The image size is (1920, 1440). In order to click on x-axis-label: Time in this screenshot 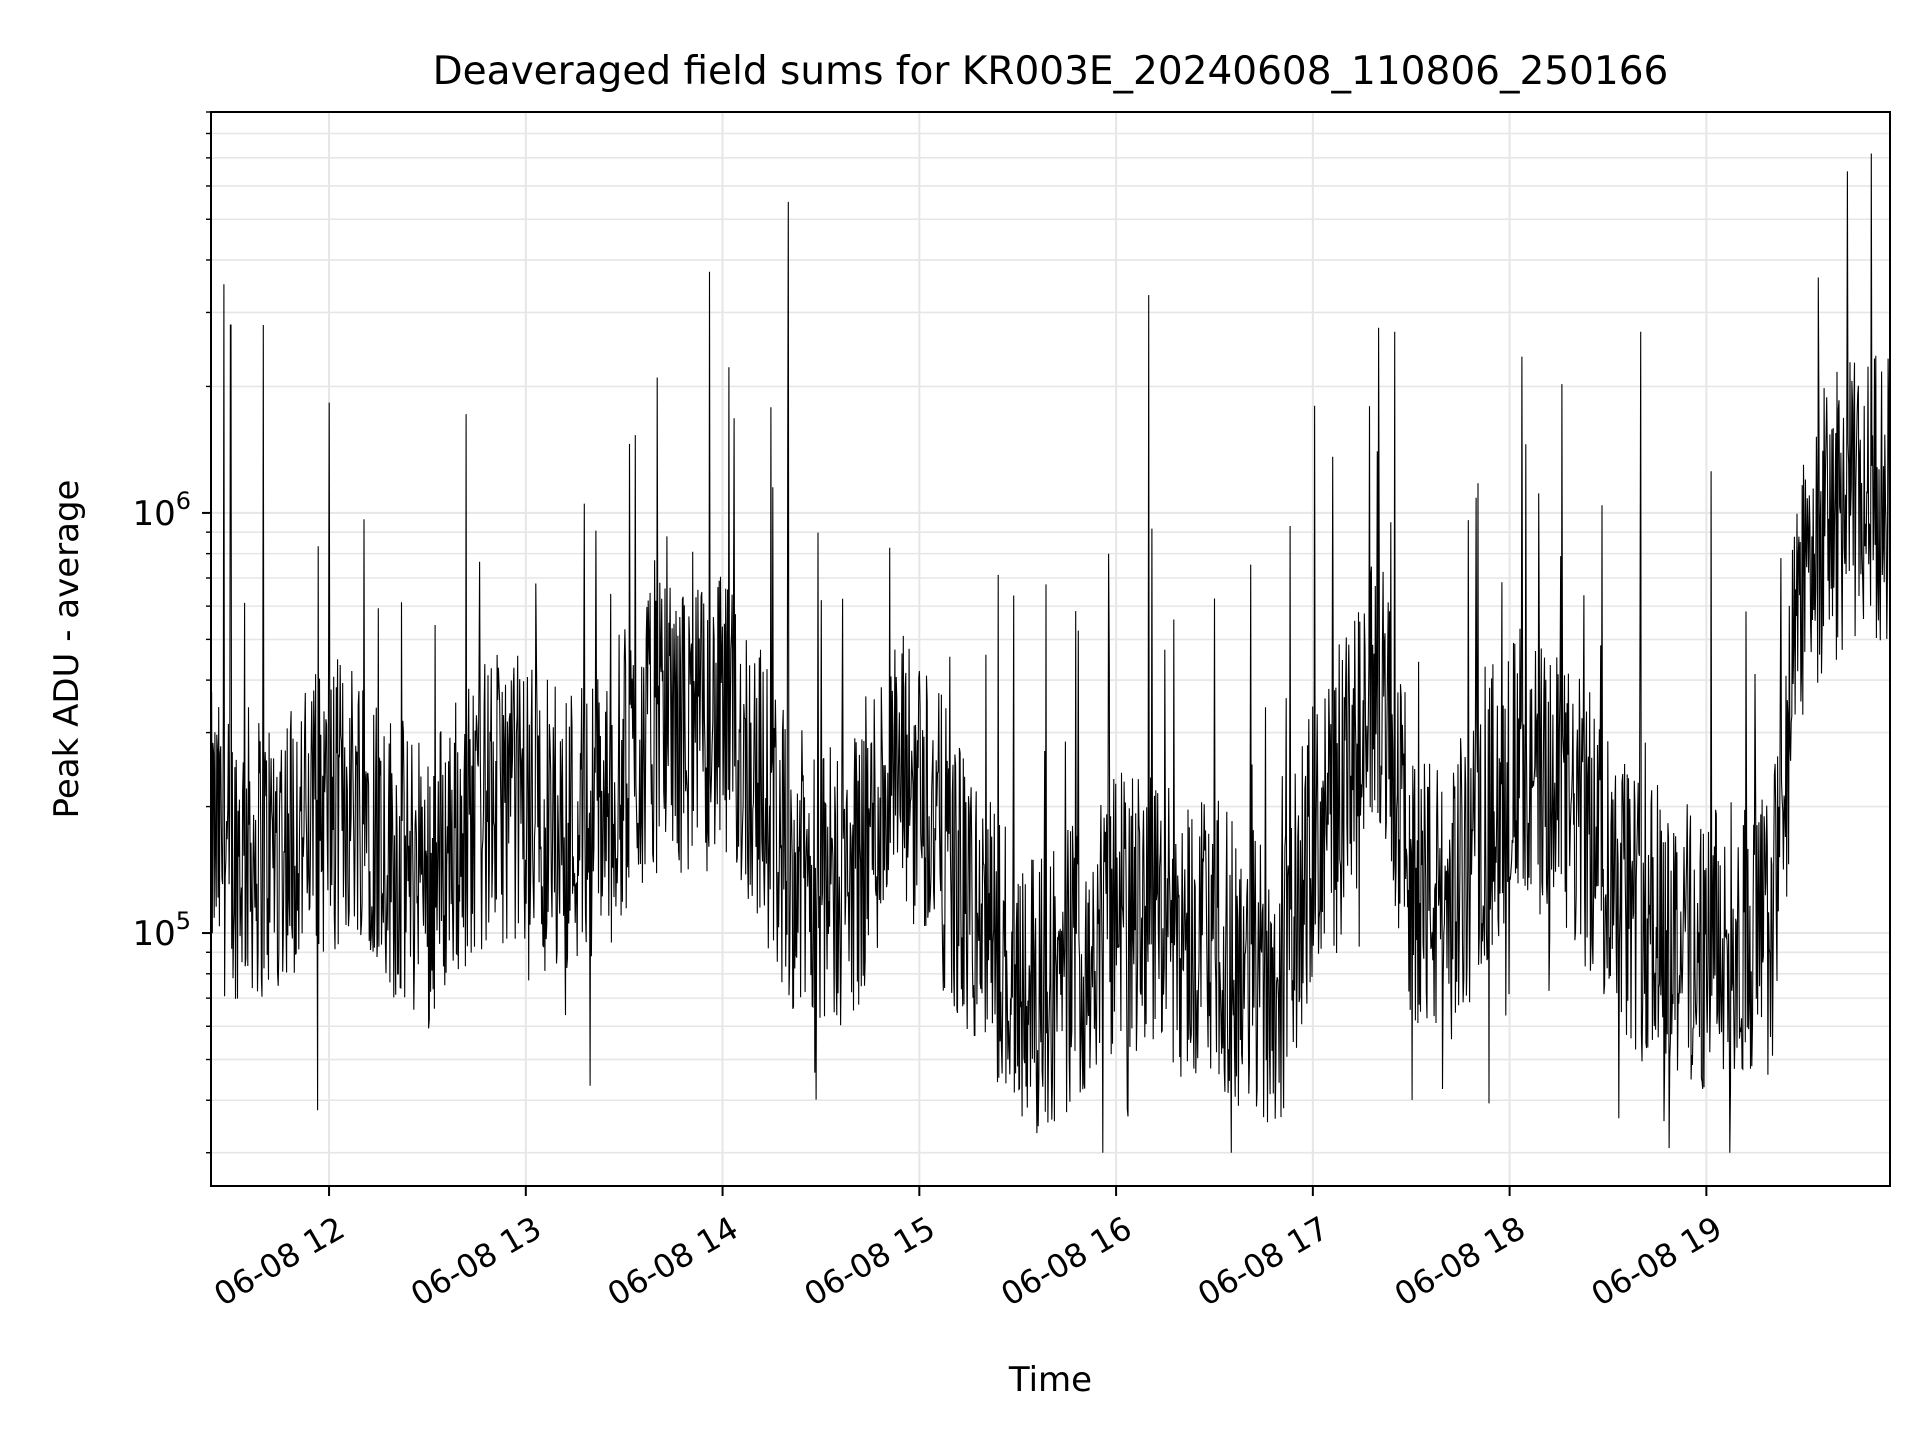, I will do `click(1050, 1380)`.